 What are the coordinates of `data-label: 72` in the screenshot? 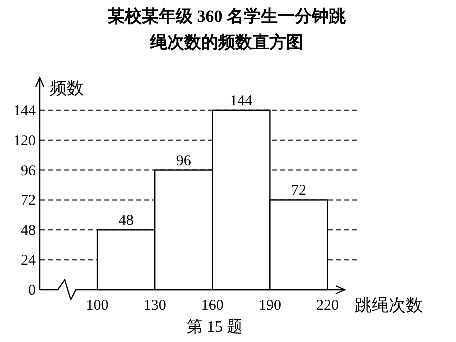 It's located at (298, 191).